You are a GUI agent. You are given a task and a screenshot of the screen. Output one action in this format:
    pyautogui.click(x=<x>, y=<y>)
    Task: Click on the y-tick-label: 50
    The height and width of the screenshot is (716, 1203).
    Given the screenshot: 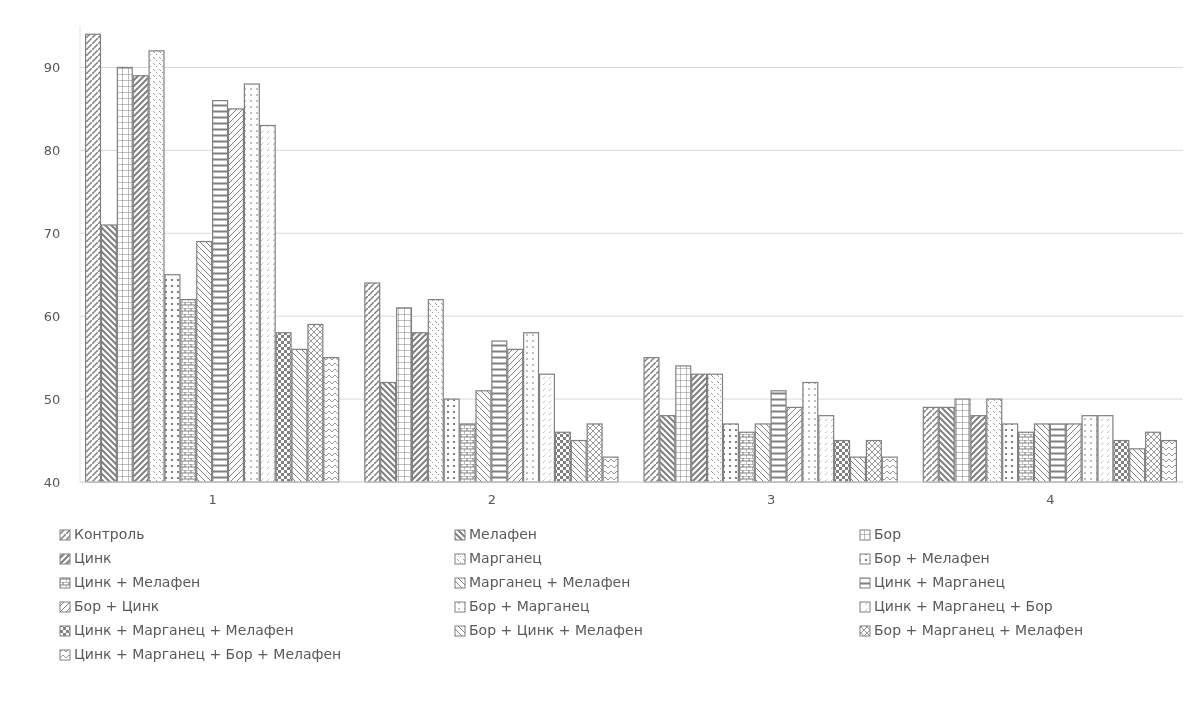 What is the action you would take?
    pyautogui.click(x=52, y=399)
    